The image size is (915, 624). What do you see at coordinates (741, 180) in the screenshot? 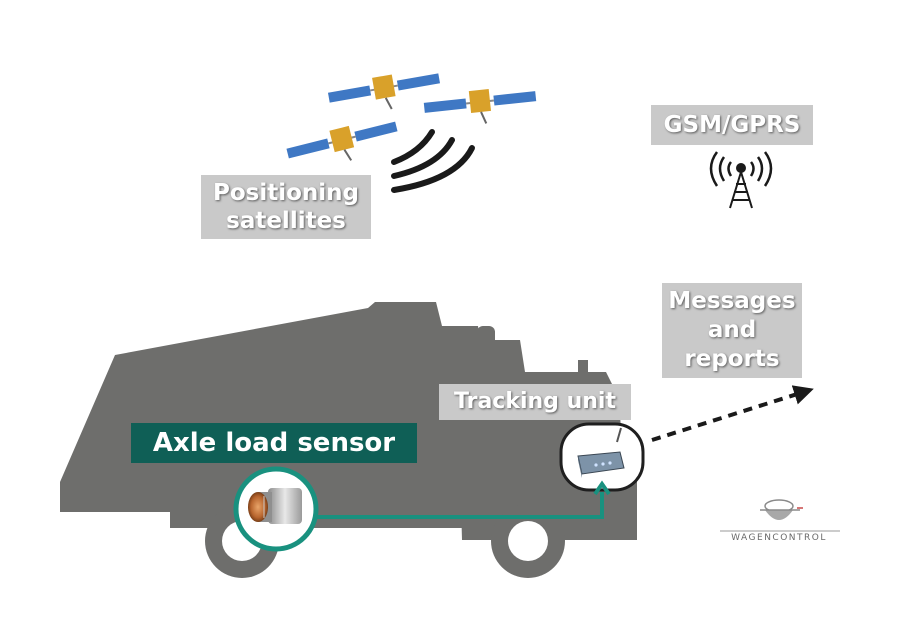
I see `radio-tower-icon` at bounding box center [741, 180].